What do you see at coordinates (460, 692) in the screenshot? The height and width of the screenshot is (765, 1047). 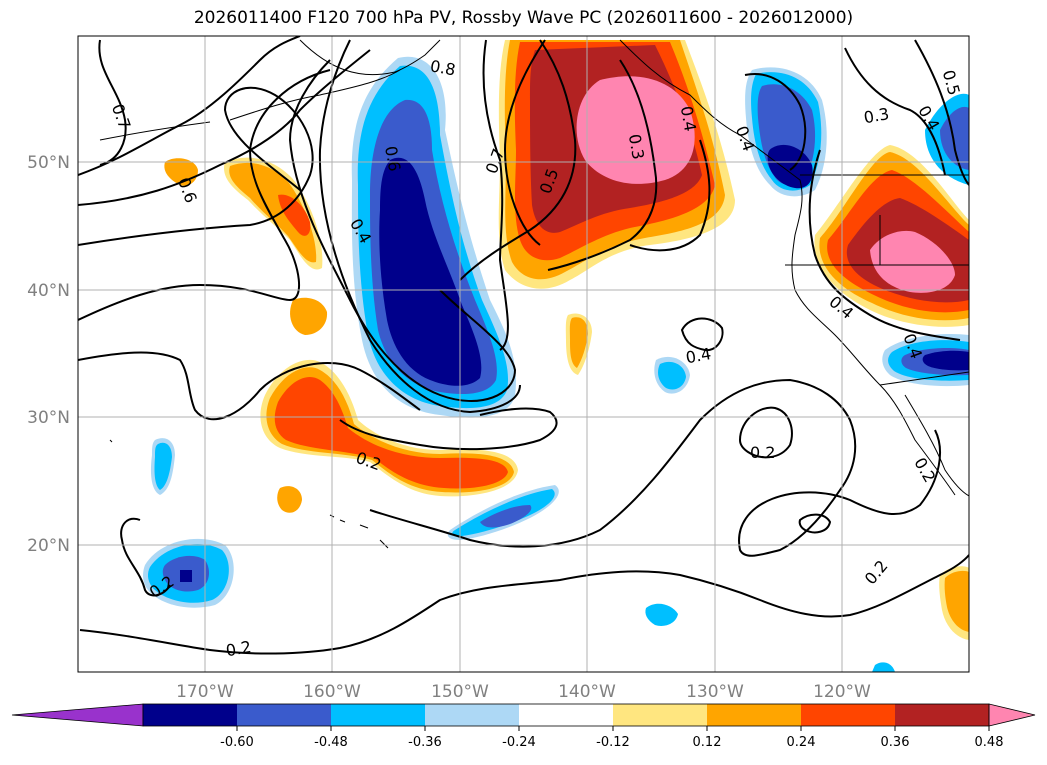 I see `lon-label: 150°W` at bounding box center [460, 692].